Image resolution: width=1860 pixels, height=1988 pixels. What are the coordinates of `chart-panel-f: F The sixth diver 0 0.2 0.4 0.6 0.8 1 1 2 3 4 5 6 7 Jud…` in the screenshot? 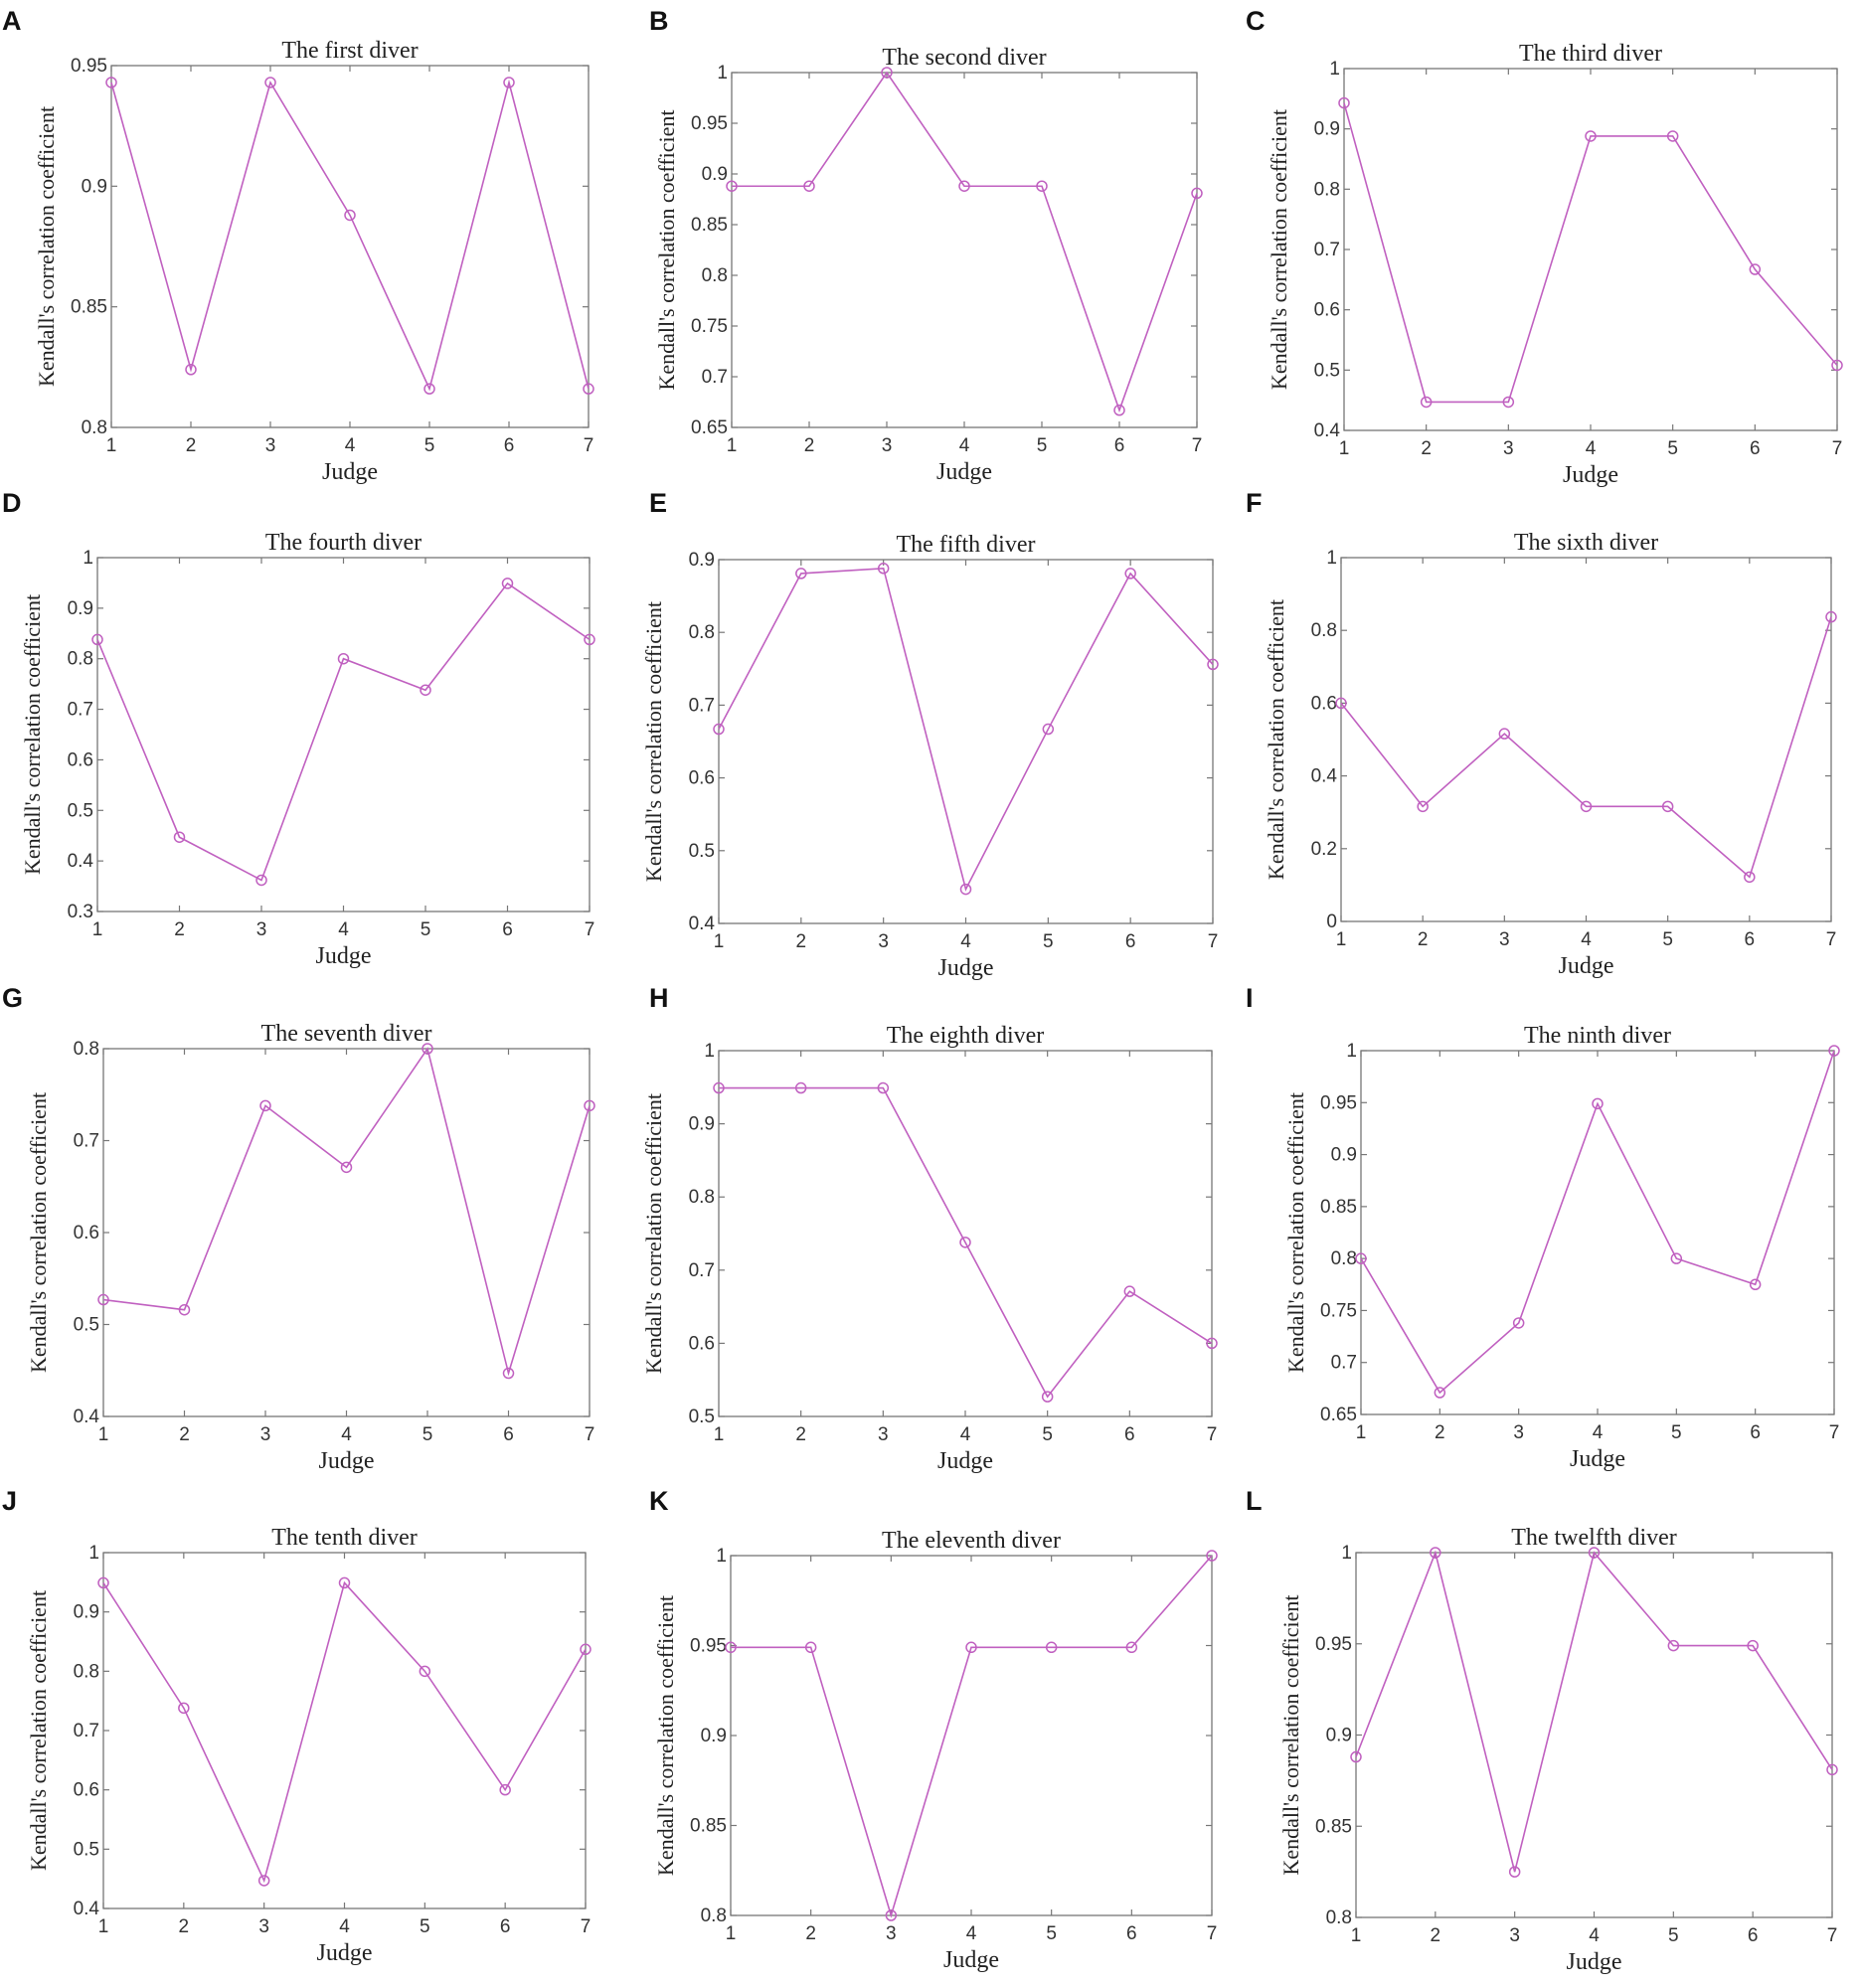 It's located at (1541, 733).